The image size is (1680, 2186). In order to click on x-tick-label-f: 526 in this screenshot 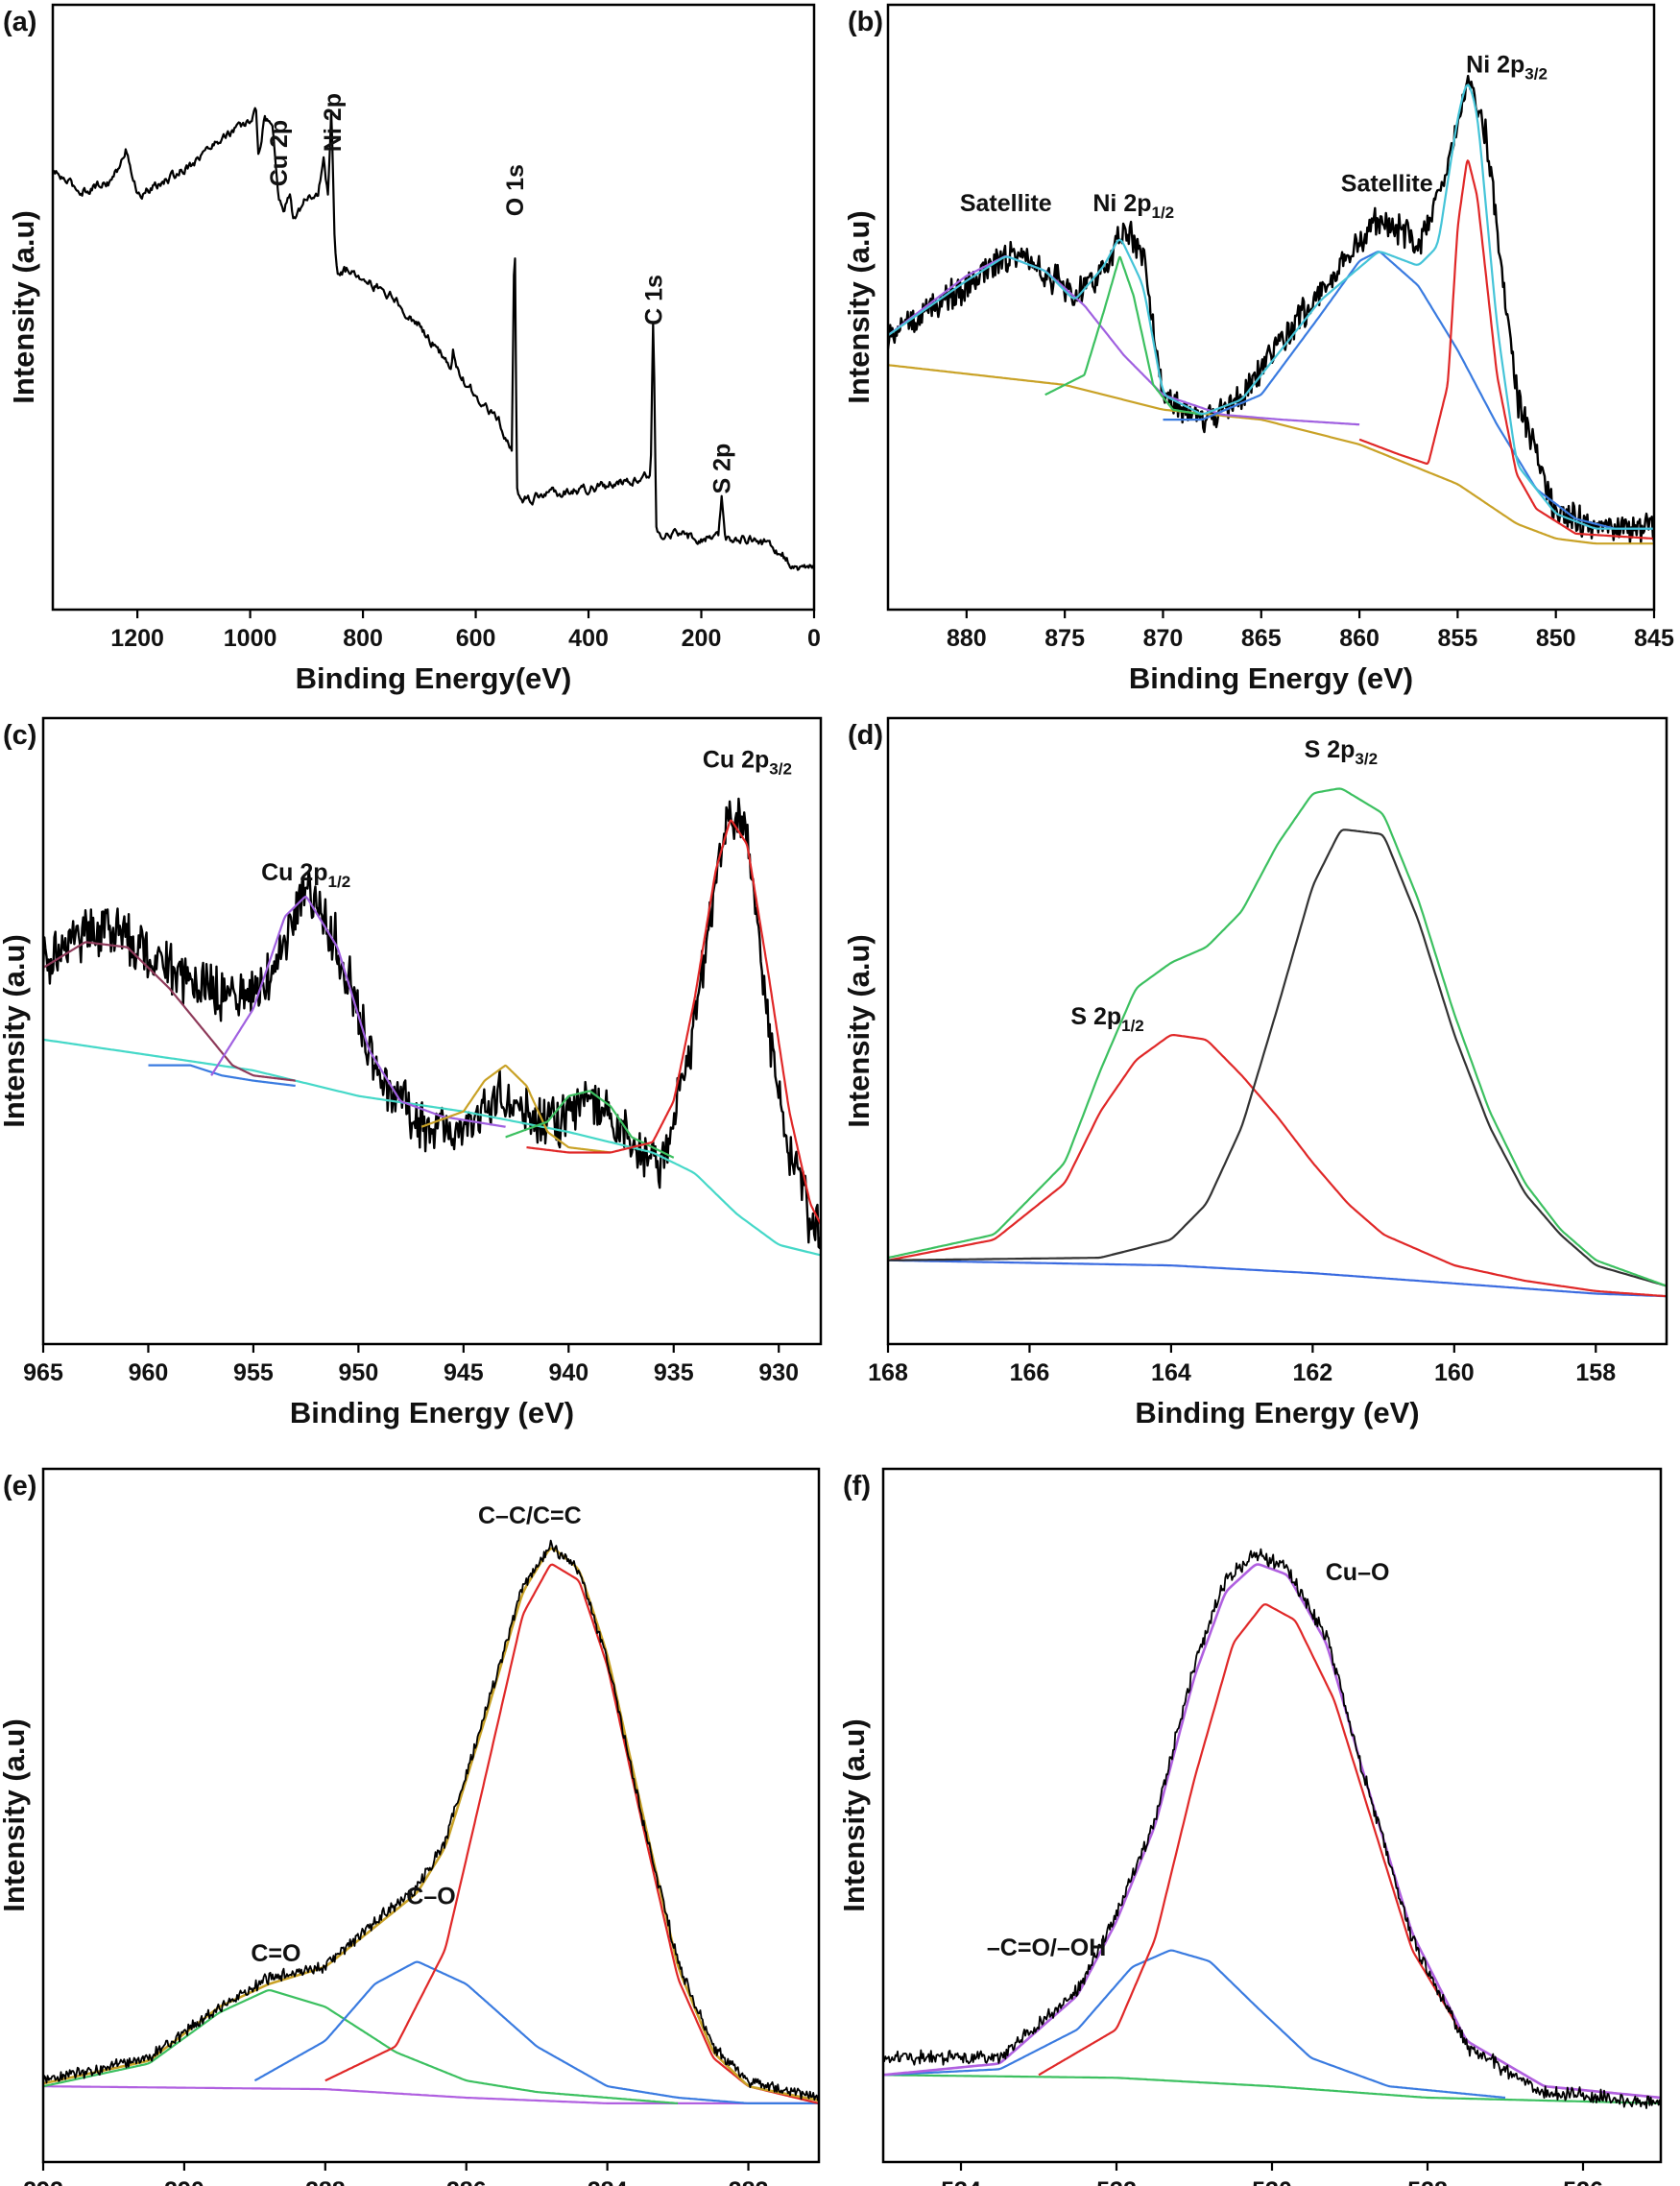, I will do `click(1583, 2181)`.